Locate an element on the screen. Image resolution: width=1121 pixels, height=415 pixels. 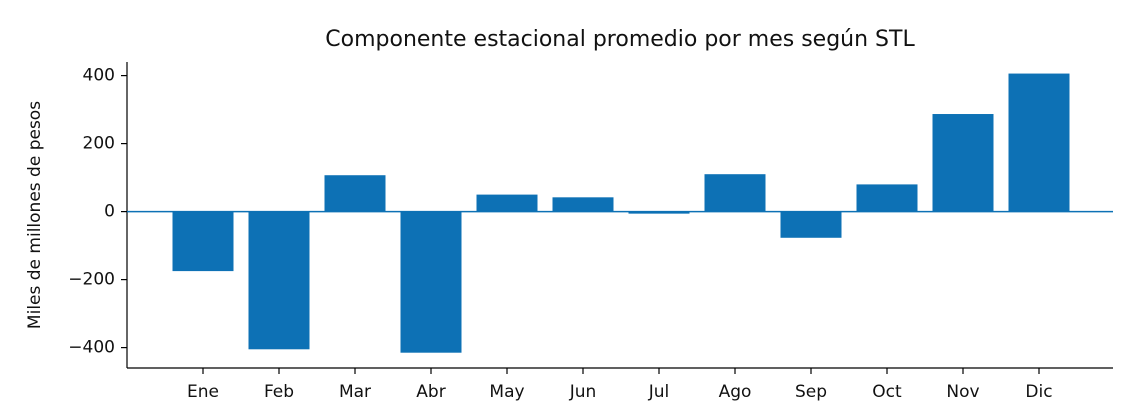
y-tick-label: 200 is located at coordinates (99, 144).